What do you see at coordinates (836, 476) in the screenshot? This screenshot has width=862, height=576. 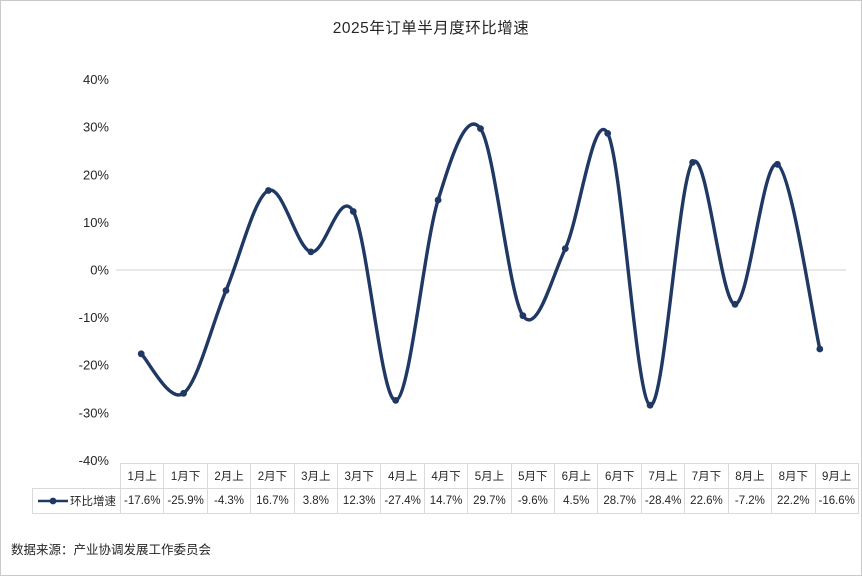 I see `table-header-cell: 9月上` at bounding box center [836, 476].